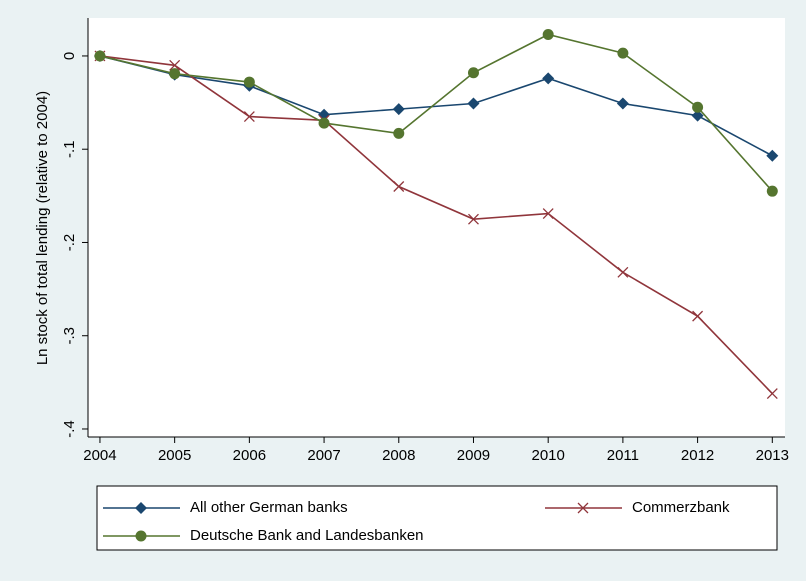 This screenshot has width=806, height=581. Describe the element at coordinates (623, 455) in the screenshot. I see `x-tick-label: 2011` at that location.